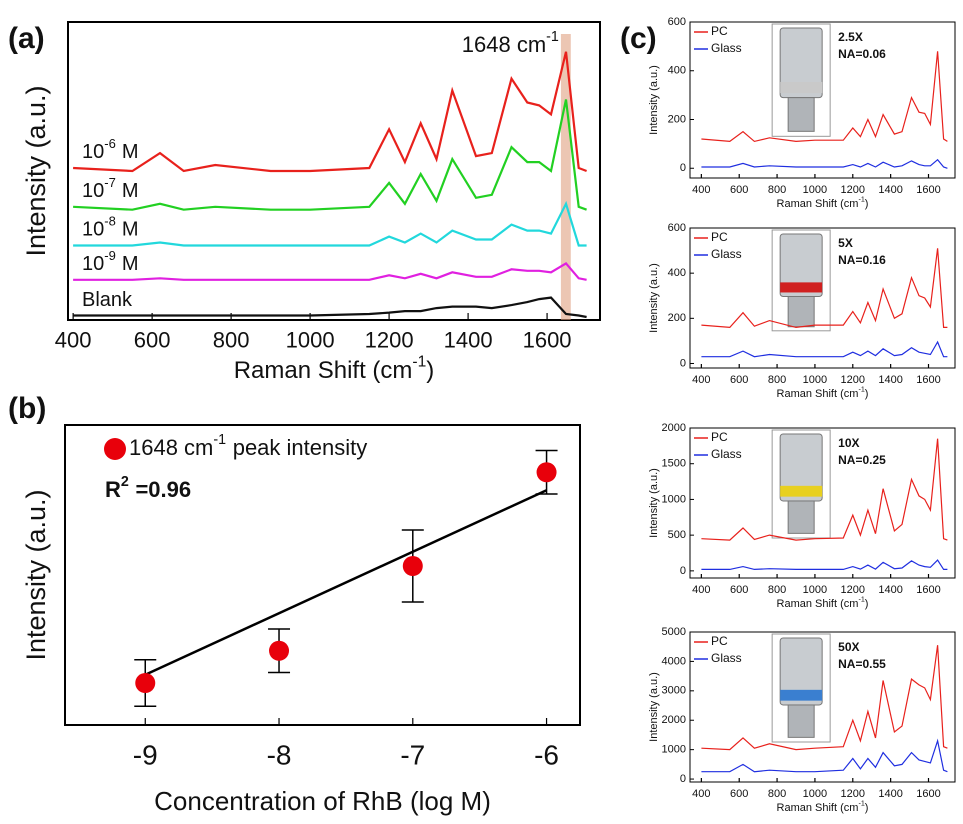 The height and width of the screenshot is (824, 963). What do you see at coordinates (110, 221) in the screenshot?
I see `series-label-part: -8` at bounding box center [110, 221].